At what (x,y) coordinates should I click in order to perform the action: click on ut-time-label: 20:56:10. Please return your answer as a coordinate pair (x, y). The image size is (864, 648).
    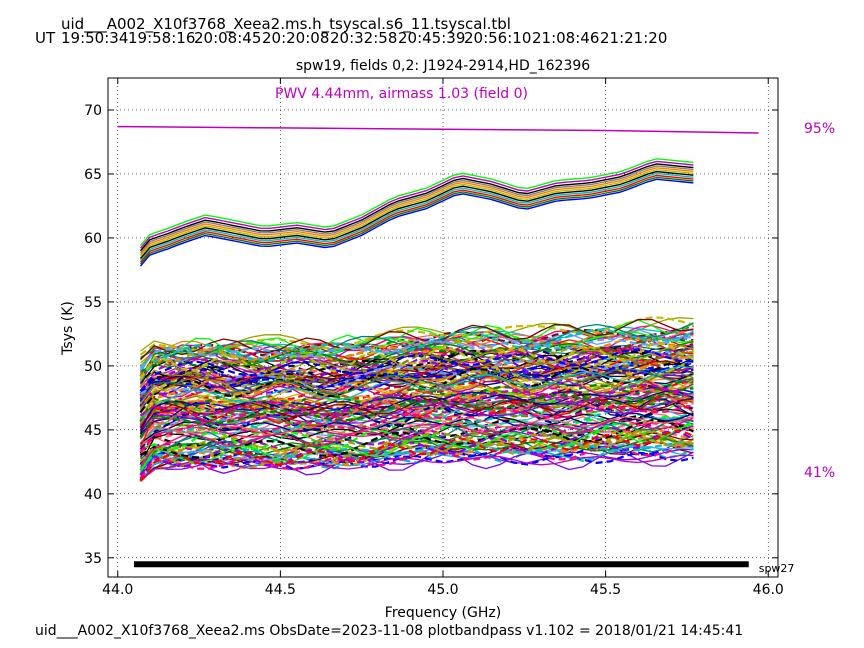
    Looking at the image, I should click on (497, 38).